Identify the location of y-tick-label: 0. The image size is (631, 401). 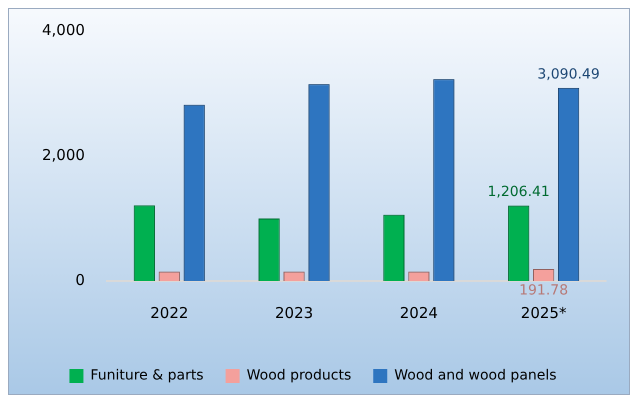
(80, 279).